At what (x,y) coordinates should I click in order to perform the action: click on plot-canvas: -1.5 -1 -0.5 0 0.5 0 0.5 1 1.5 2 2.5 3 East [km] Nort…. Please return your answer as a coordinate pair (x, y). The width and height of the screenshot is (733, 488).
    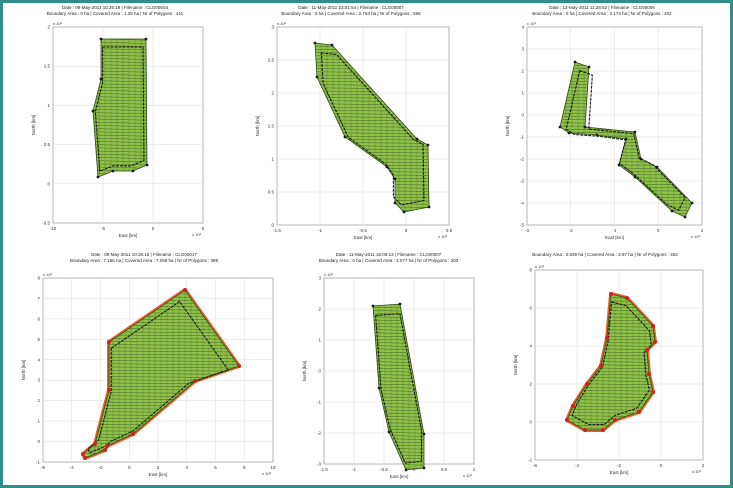
    Looking at the image, I should click on (354, 130).